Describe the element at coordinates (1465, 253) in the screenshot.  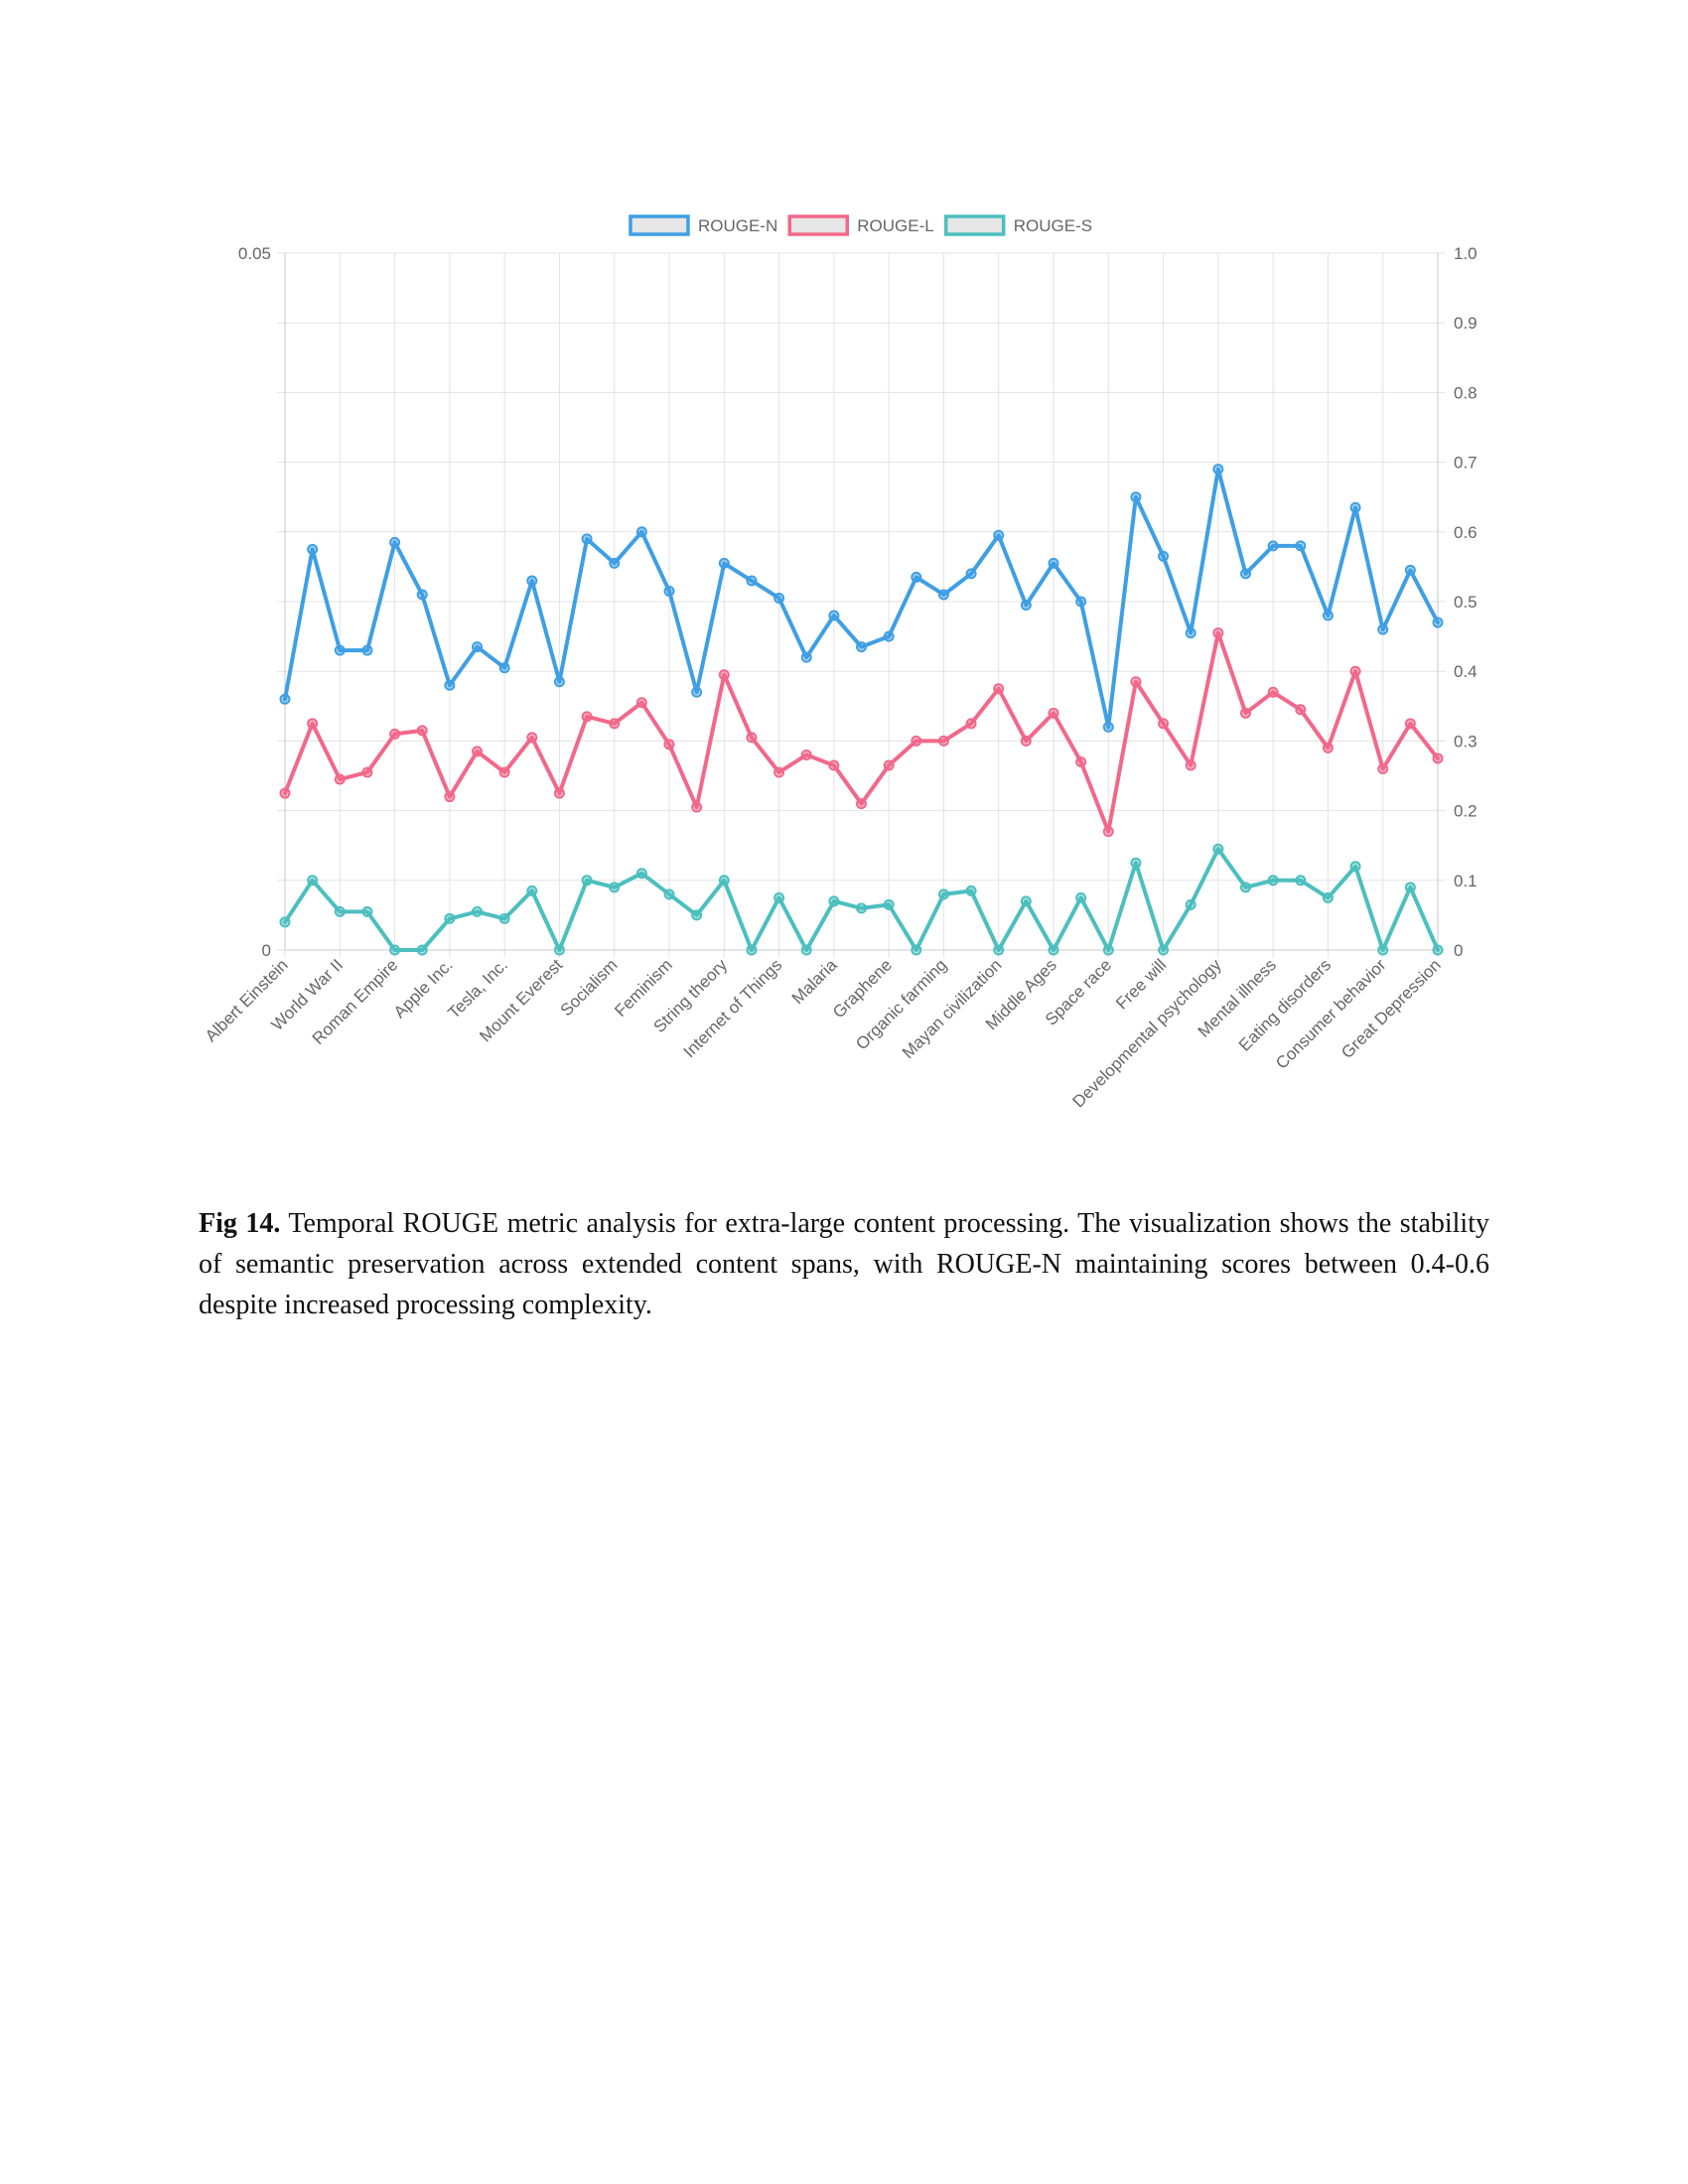
I see `right-axis-tick-label: 1.0` at that location.